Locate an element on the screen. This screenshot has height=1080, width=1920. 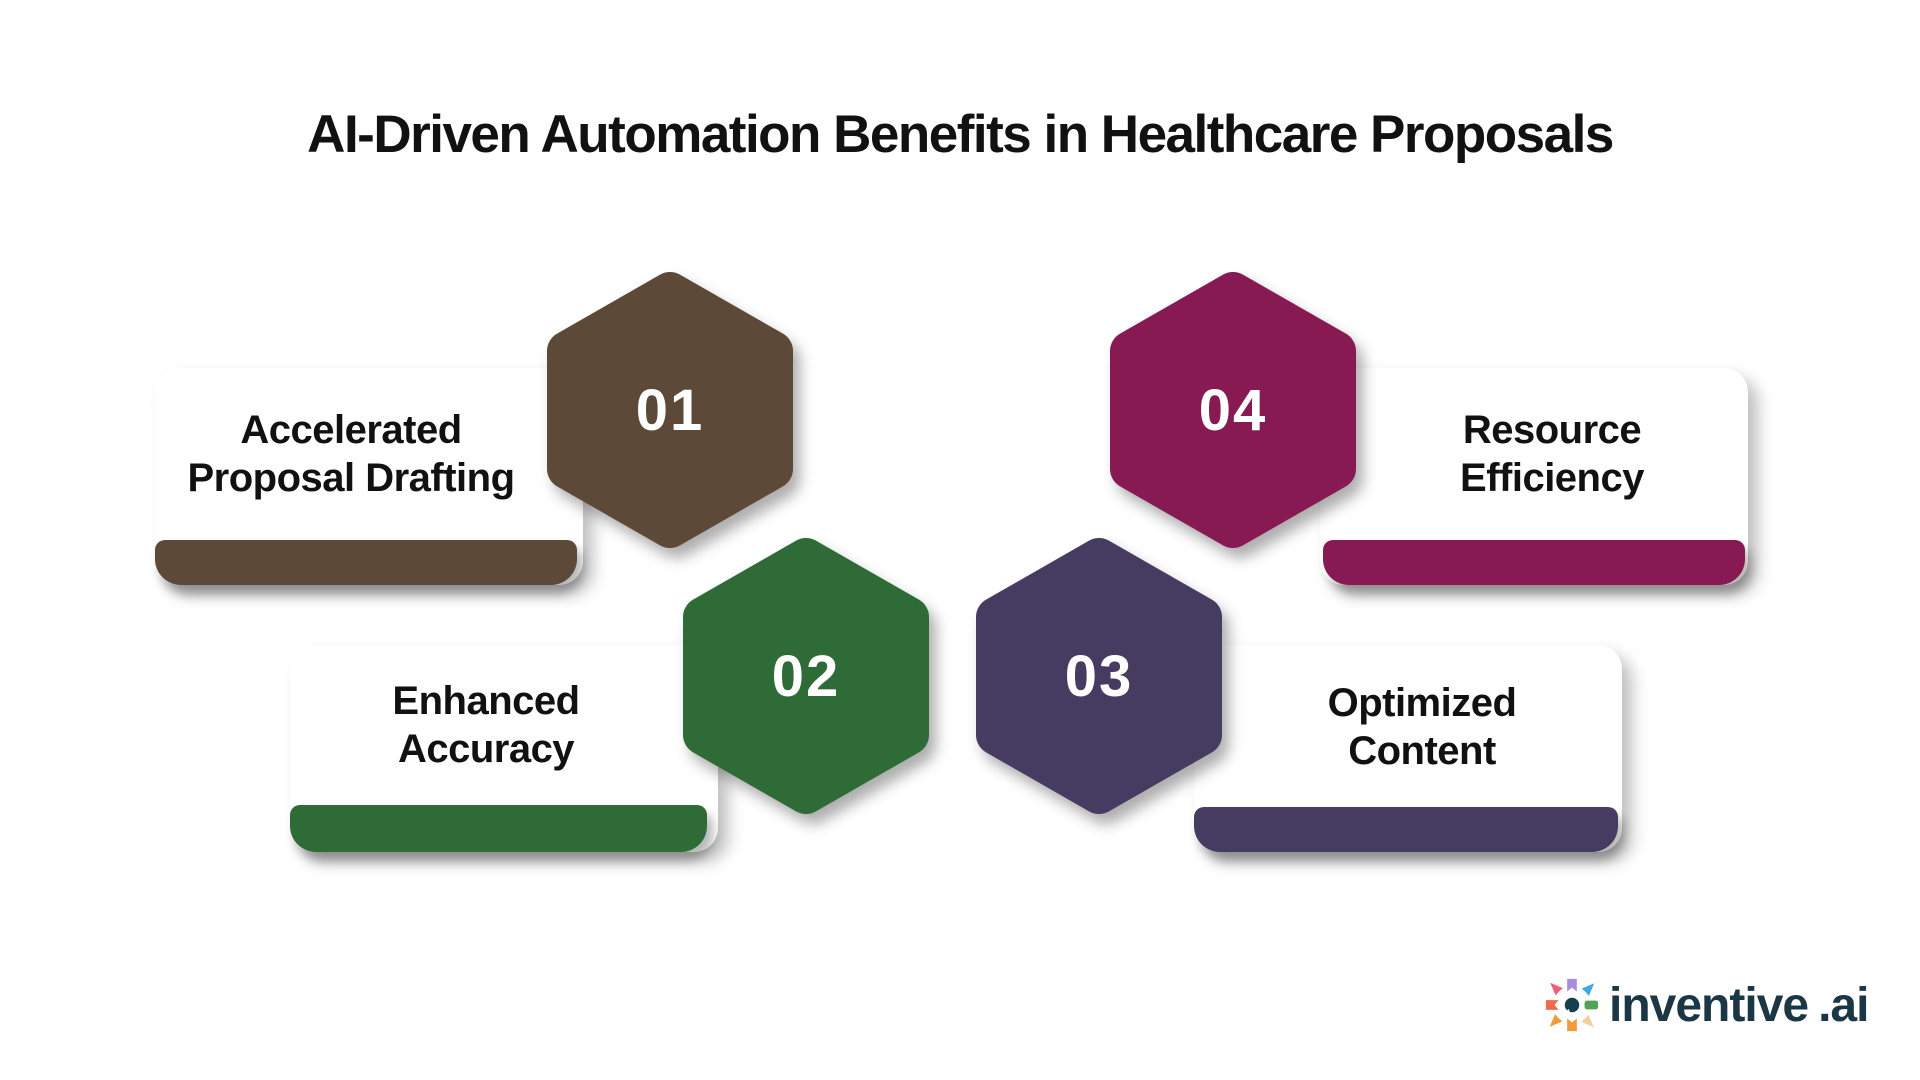
brand-logo: inventive .ai is located at coordinates (1706, 1005).